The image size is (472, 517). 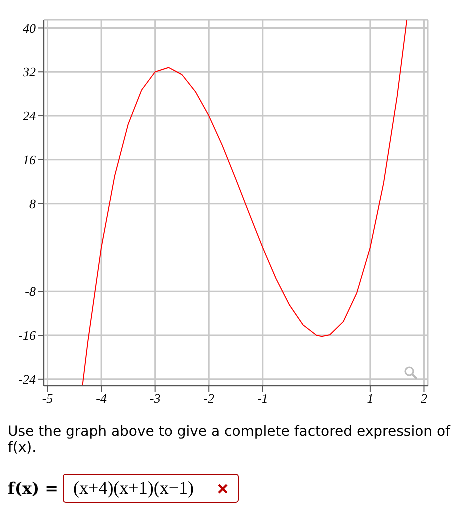 What do you see at coordinates (29, 72) in the screenshot?
I see `y-tick-label: 32` at bounding box center [29, 72].